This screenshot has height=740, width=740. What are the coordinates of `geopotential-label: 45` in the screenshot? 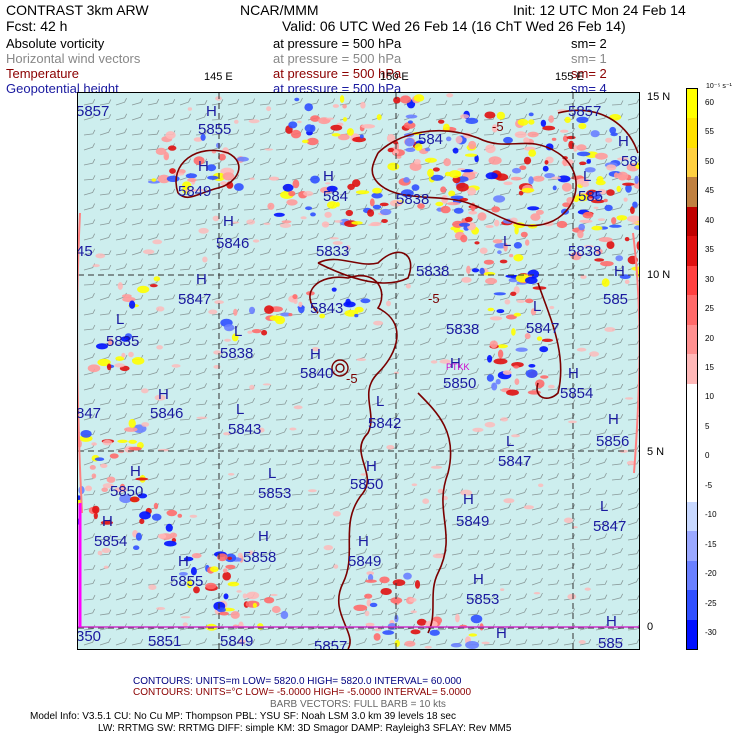 It's located at (85, 251).